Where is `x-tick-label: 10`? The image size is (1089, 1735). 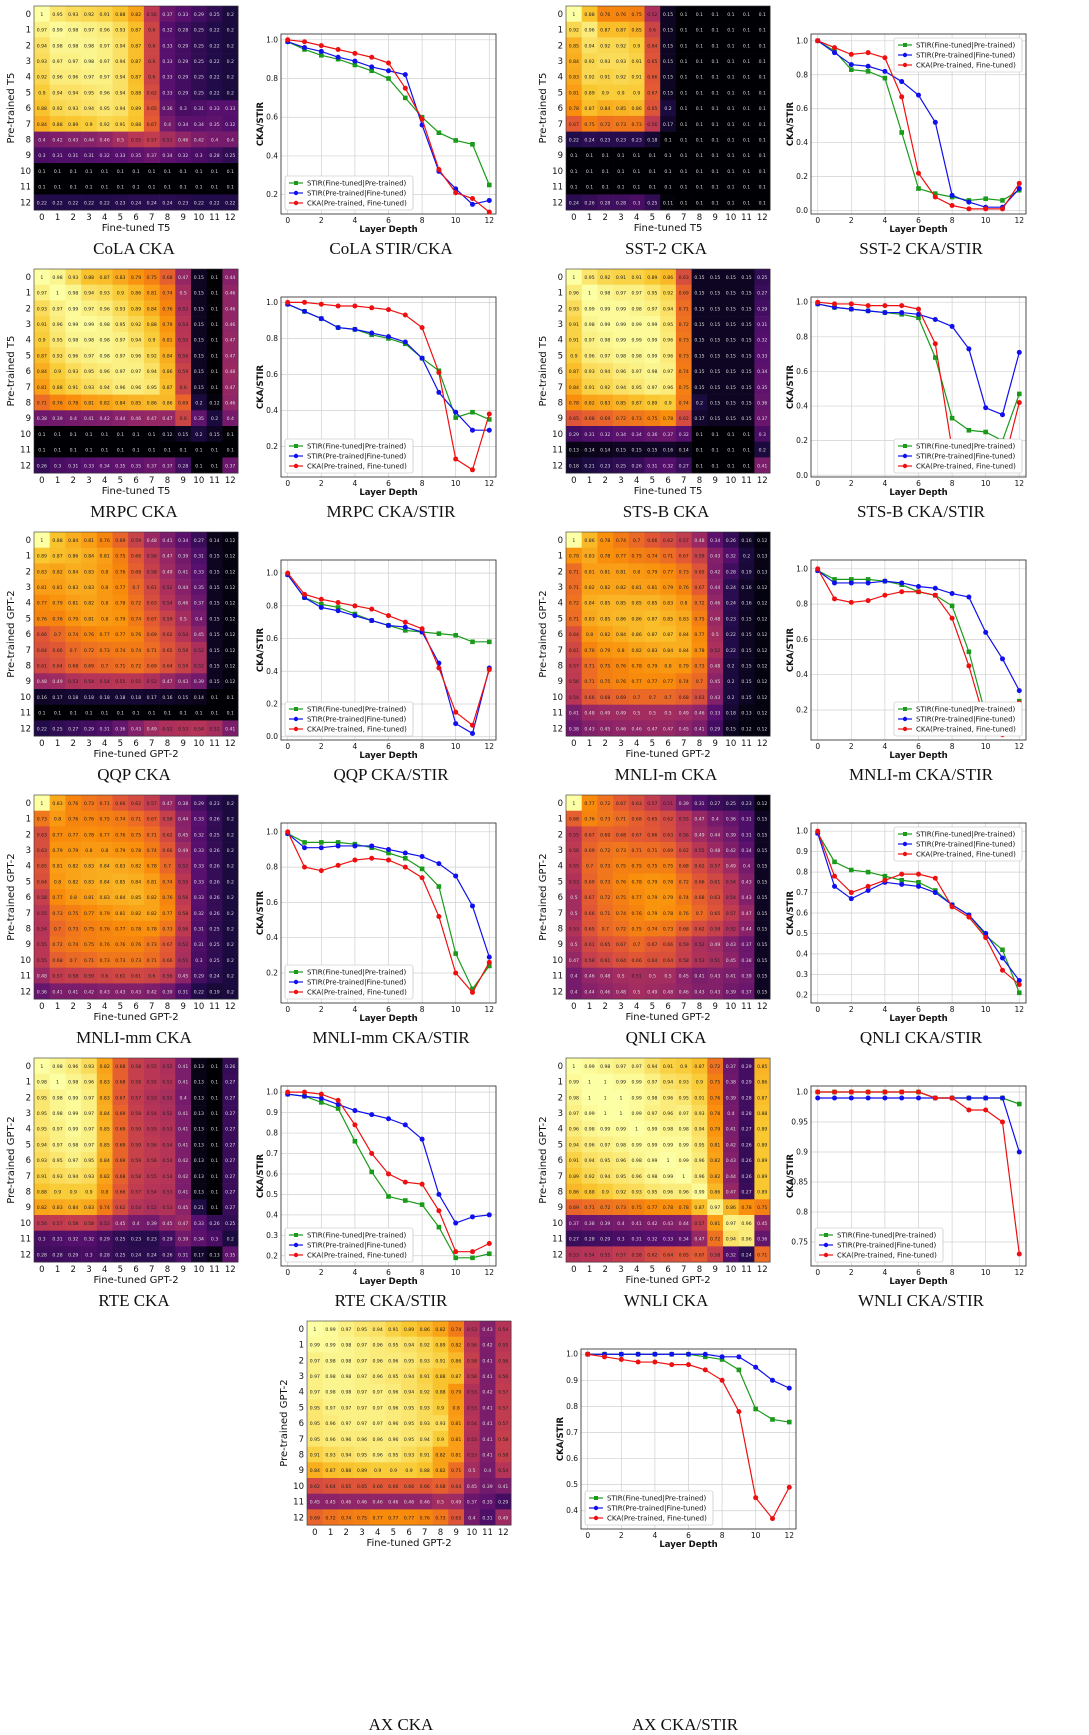
x-tick-label: 10 is located at coordinates (730, 218).